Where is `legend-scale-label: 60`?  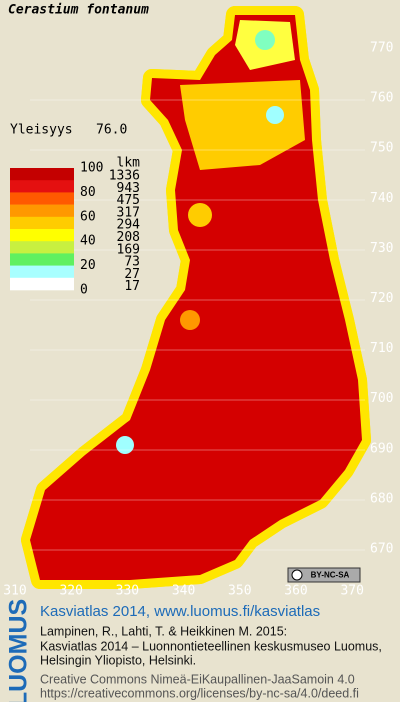 legend-scale-label: 60 is located at coordinates (88, 216).